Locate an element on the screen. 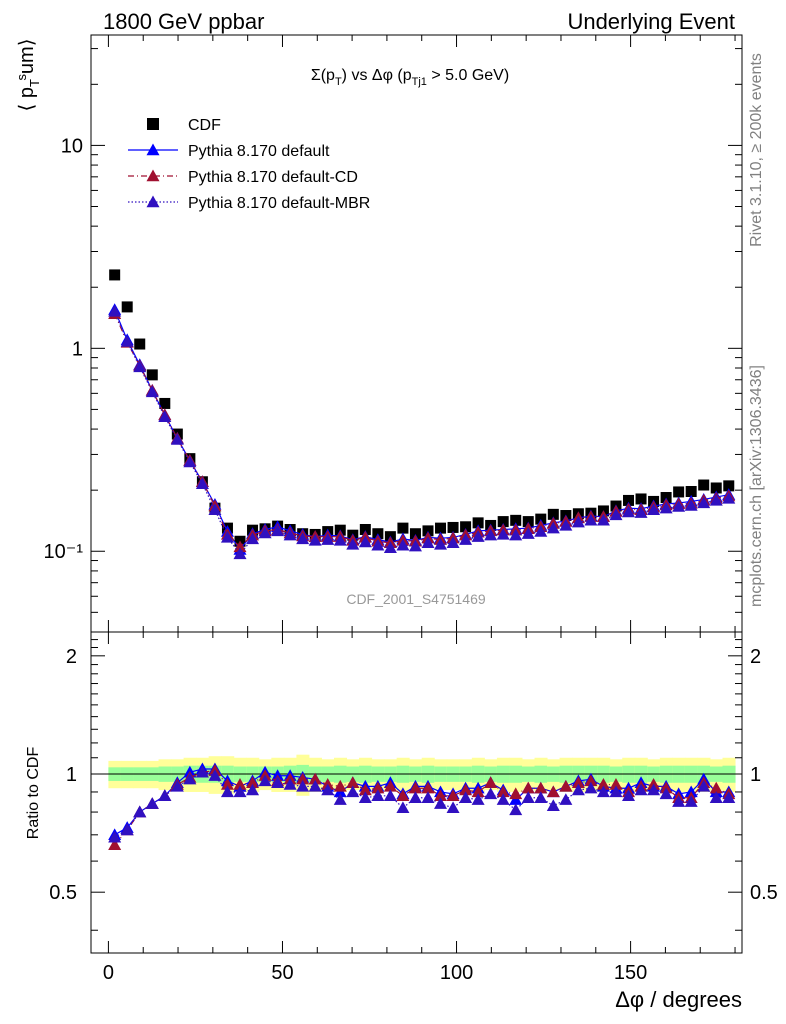  ylabel-part: um⟩ is located at coordinates (27, 56).